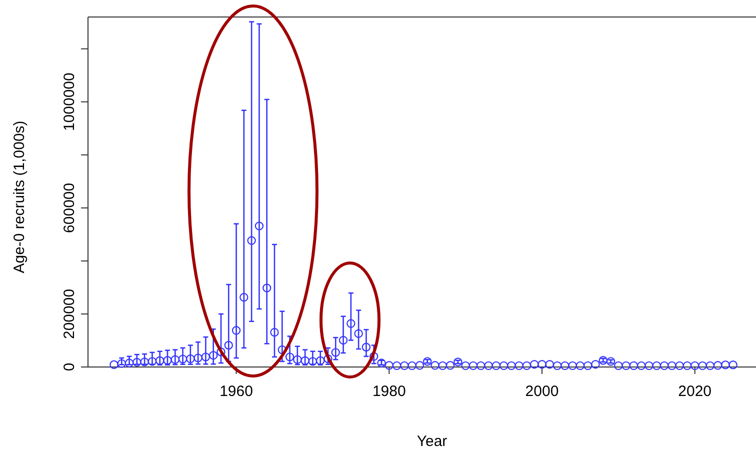  Describe the element at coordinates (432, 441) in the screenshot. I see `x-axis-title: Year` at that location.